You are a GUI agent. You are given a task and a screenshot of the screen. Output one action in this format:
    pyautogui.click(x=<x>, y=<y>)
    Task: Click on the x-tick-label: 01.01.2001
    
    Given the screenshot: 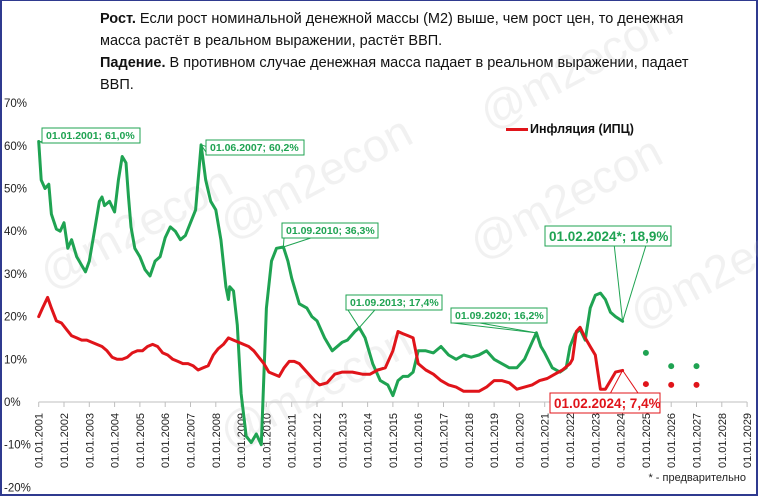 What is the action you would take?
    pyautogui.click(x=40, y=440)
    